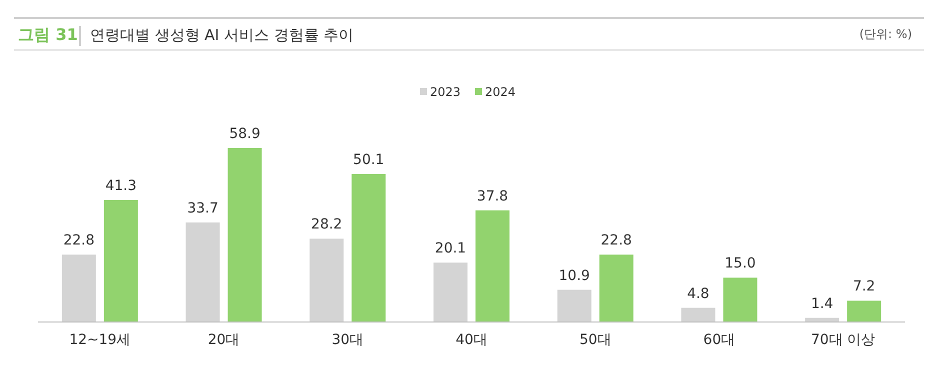 The image size is (938, 374). What do you see at coordinates (595, 340) in the screenshot?
I see `x-tick-label: 50대` at bounding box center [595, 340].